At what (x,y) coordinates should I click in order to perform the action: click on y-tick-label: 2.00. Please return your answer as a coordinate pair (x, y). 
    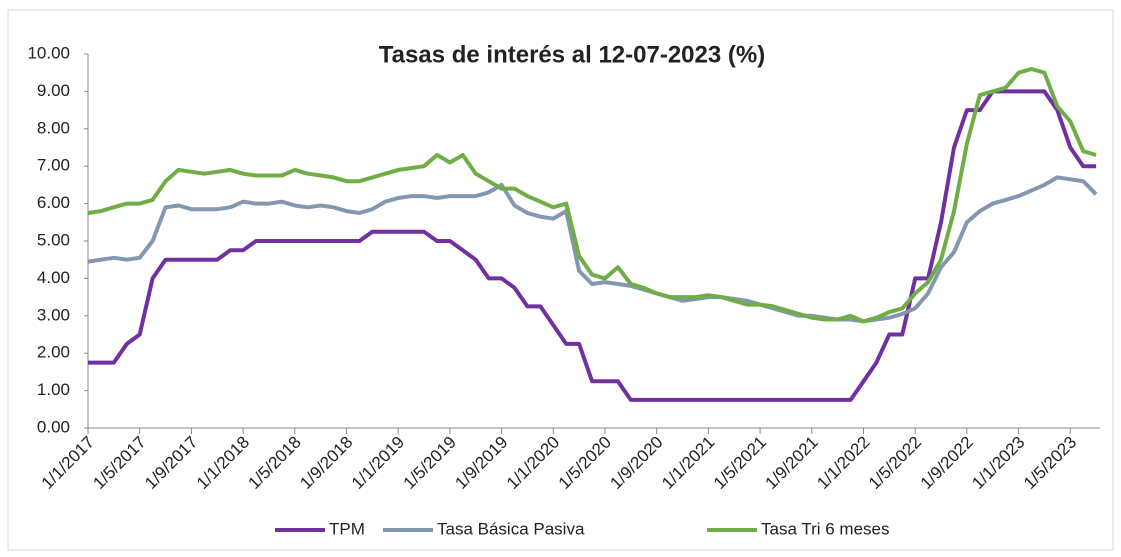
    Looking at the image, I should click on (53, 352).